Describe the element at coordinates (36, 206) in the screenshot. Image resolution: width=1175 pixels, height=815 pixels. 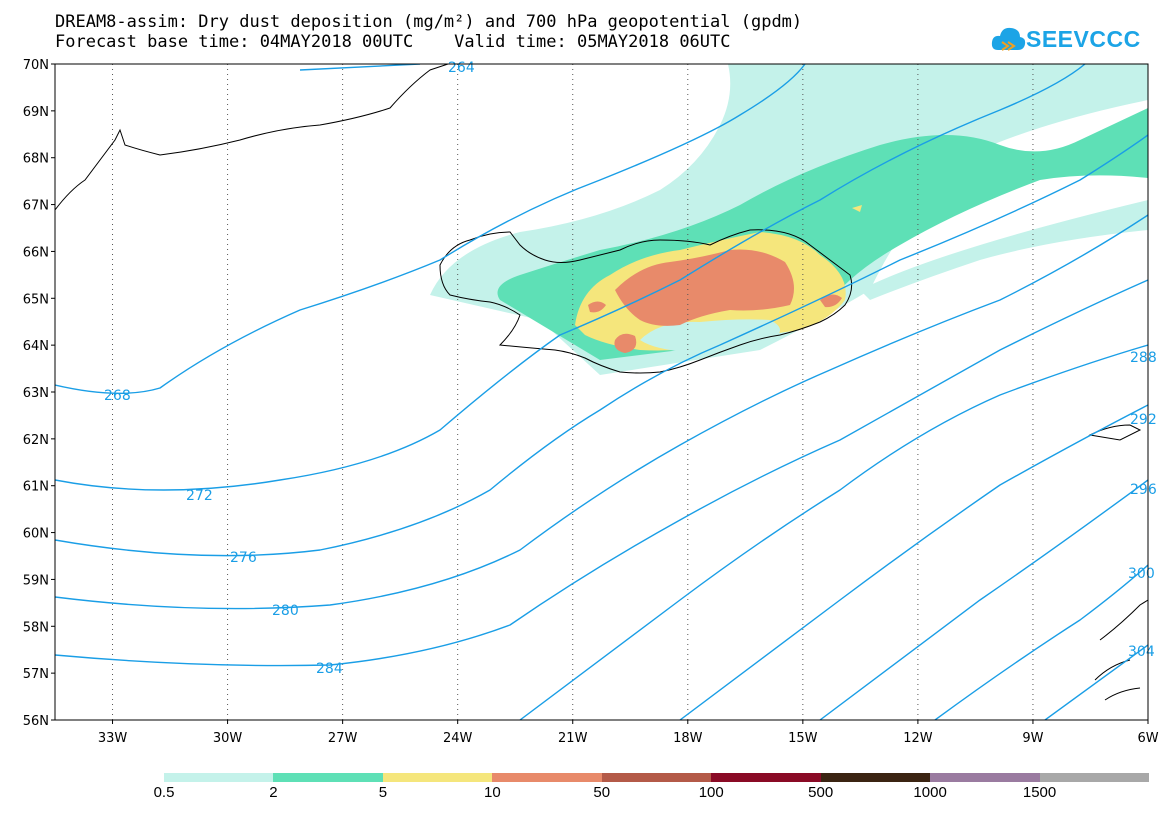
I see `lat-label: 67N` at that location.